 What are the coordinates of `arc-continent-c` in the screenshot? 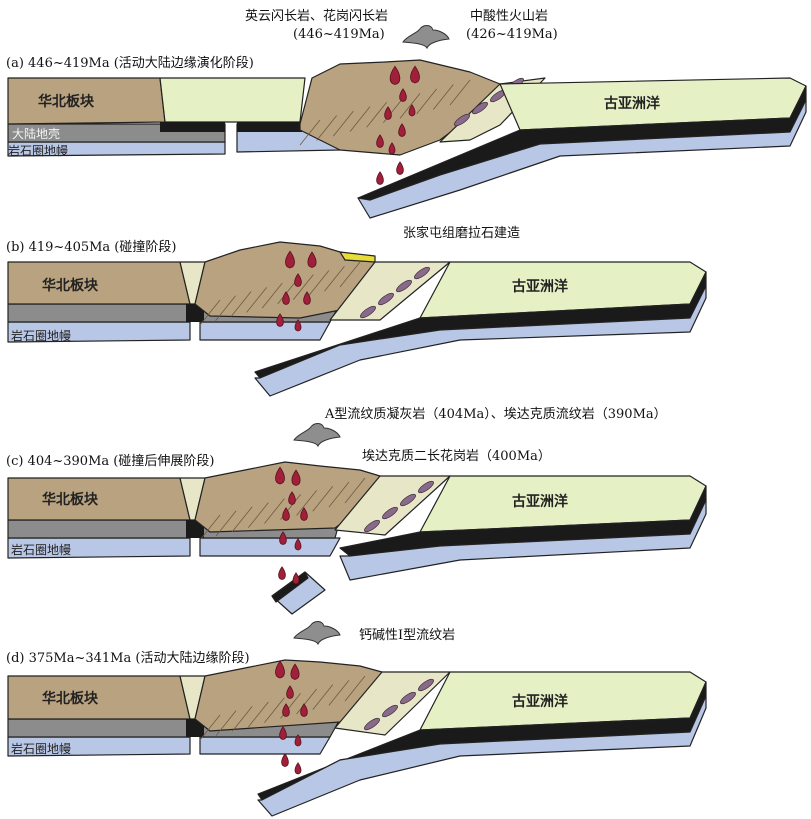 It's located at (287, 497).